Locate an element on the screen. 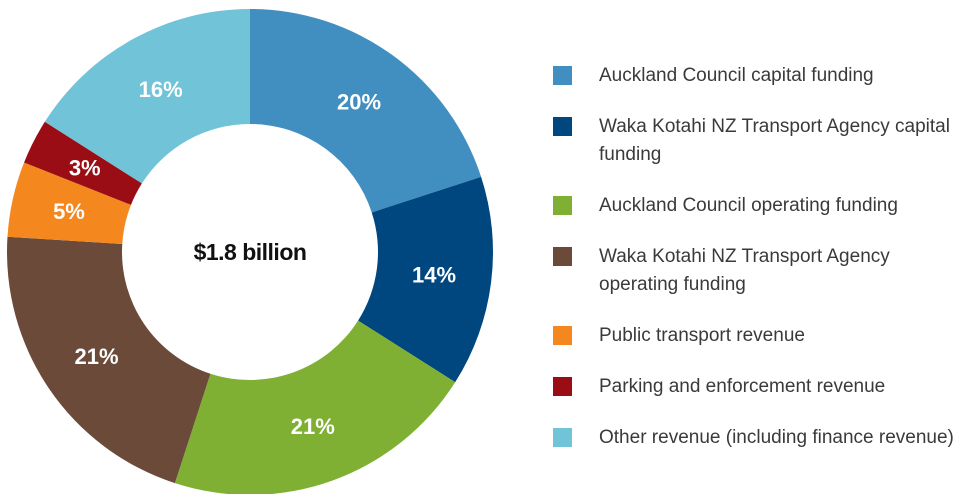 This screenshot has width=961, height=494. legend-item: Parking and enforcement revenue is located at coordinates (757, 387).